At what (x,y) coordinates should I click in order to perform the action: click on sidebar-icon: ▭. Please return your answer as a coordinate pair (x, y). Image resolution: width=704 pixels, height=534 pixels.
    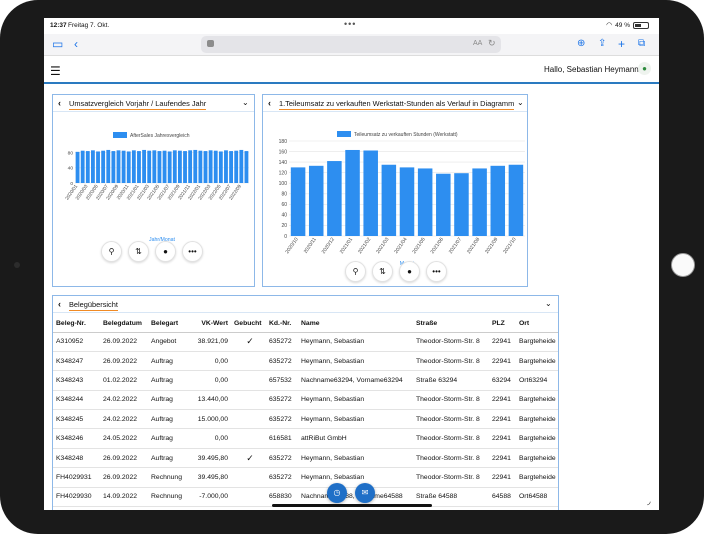
    Looking at the image, I should click on (58, 44).